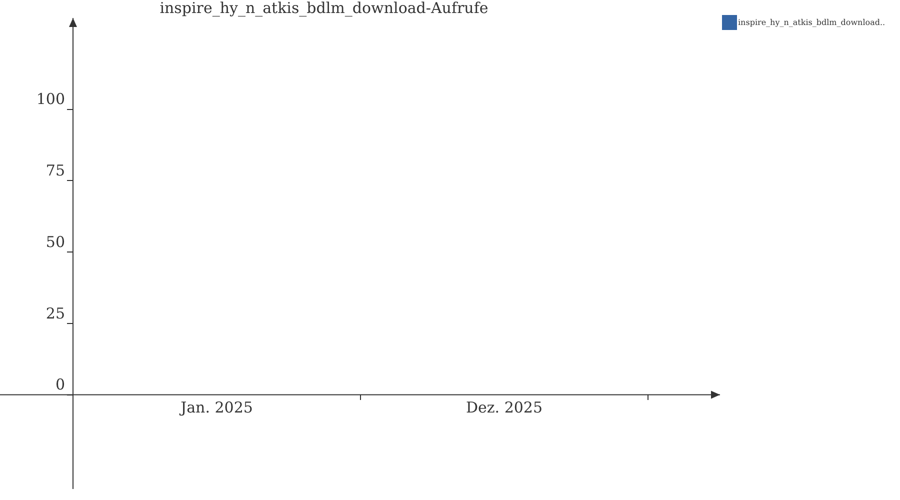 The image size is (900, 500). What do you see at coordinates (55, 313) in the screenshot?
I see `y-tick-label: 25` at bounding box center [55, 313].